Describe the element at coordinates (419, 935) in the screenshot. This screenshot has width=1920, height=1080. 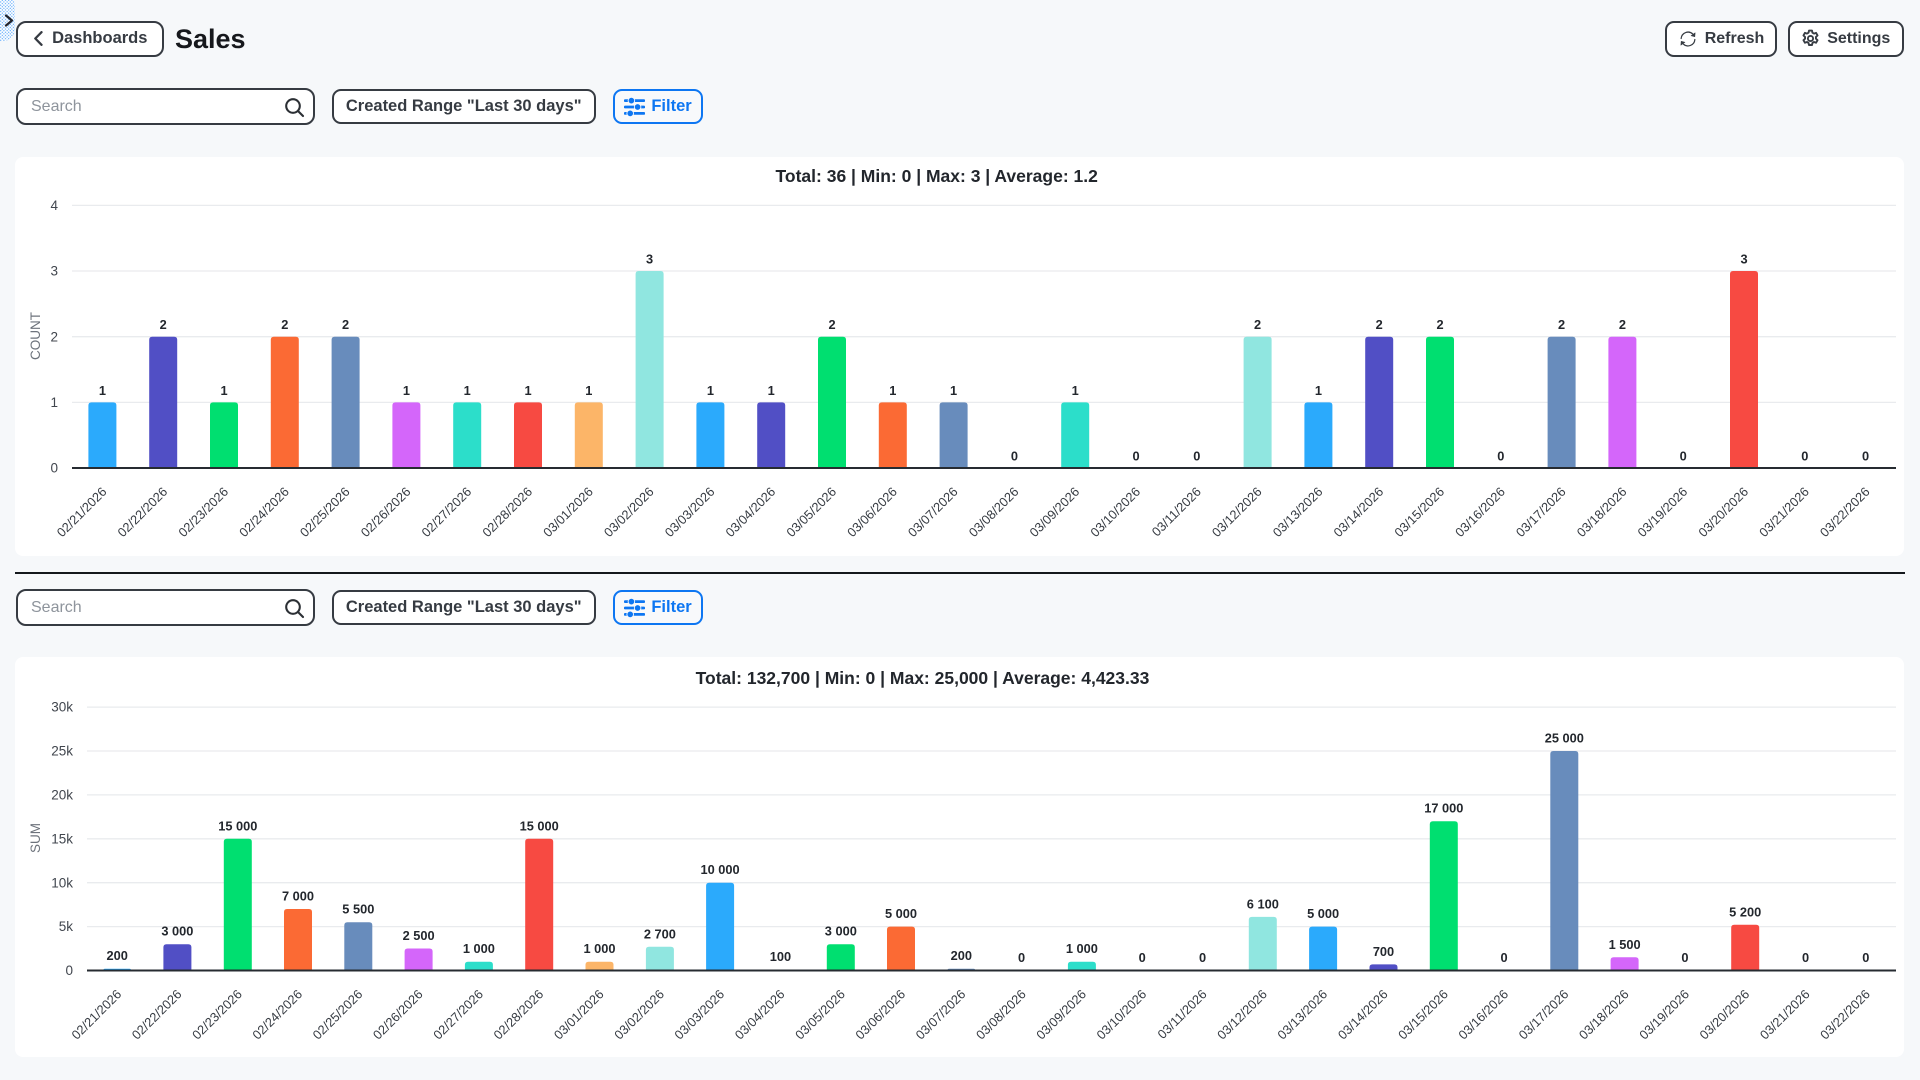
I see `svg-text: 2 500` at that location.